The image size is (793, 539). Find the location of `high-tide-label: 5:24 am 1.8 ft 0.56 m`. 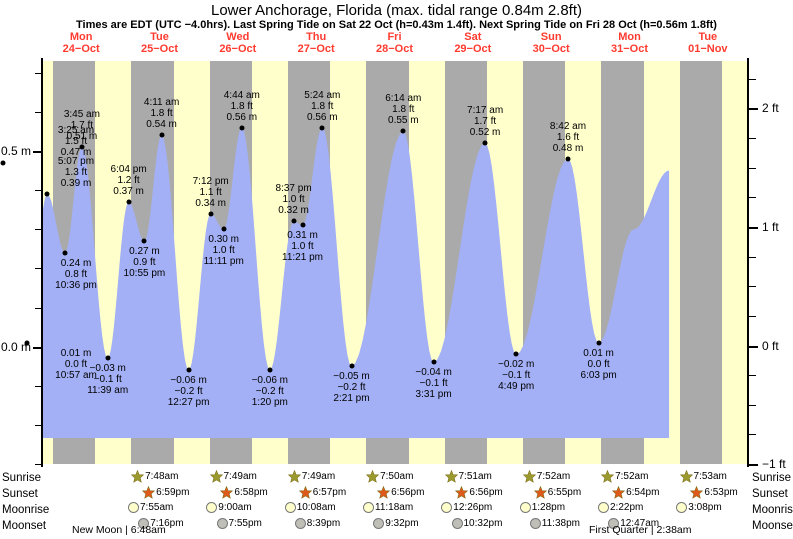

high-tide-label: 5:24 am 1.8 ft 0.56 m is located at coordinates (322, 106).